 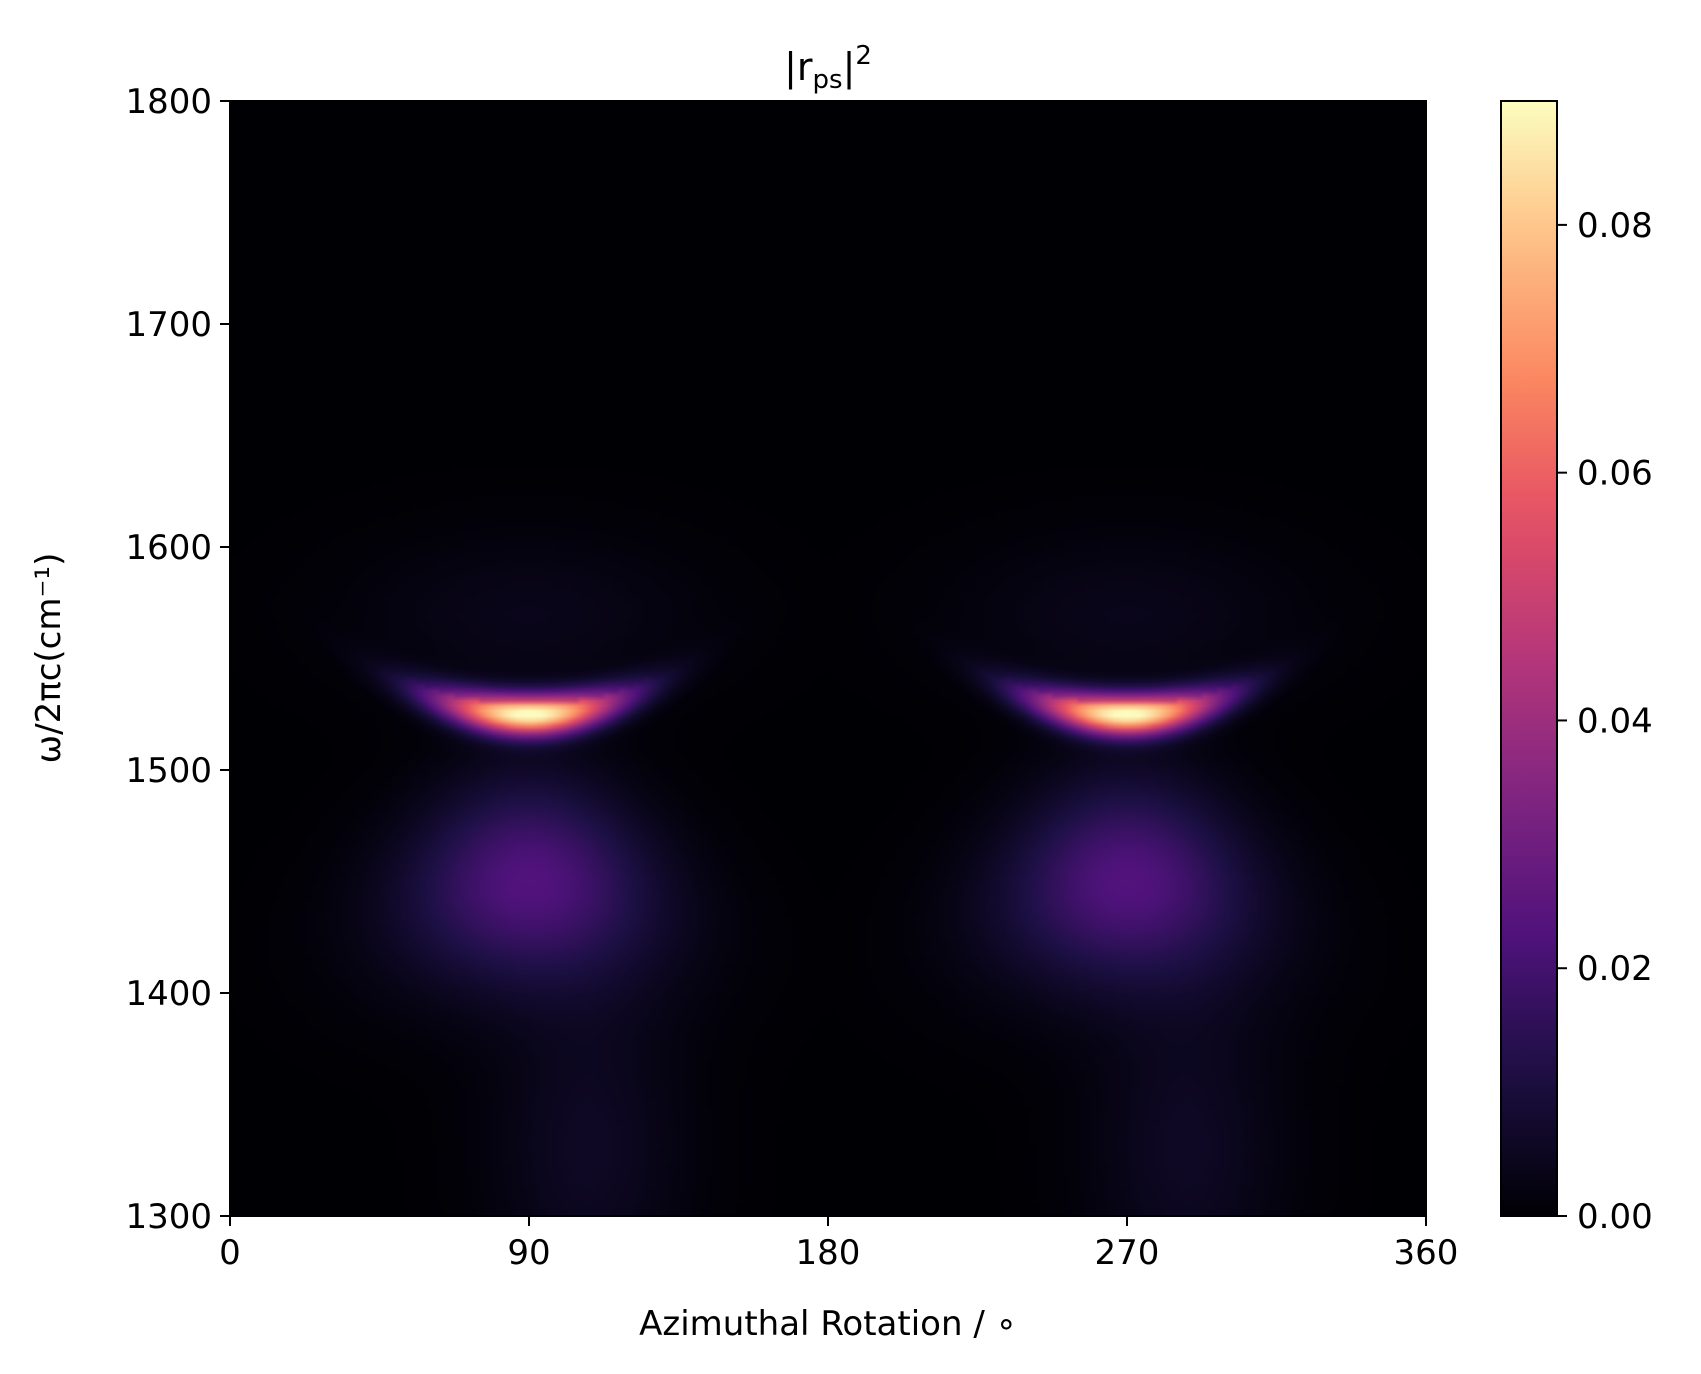 I want to click on y-tick-label: 1600, so click(x=168, y=548).